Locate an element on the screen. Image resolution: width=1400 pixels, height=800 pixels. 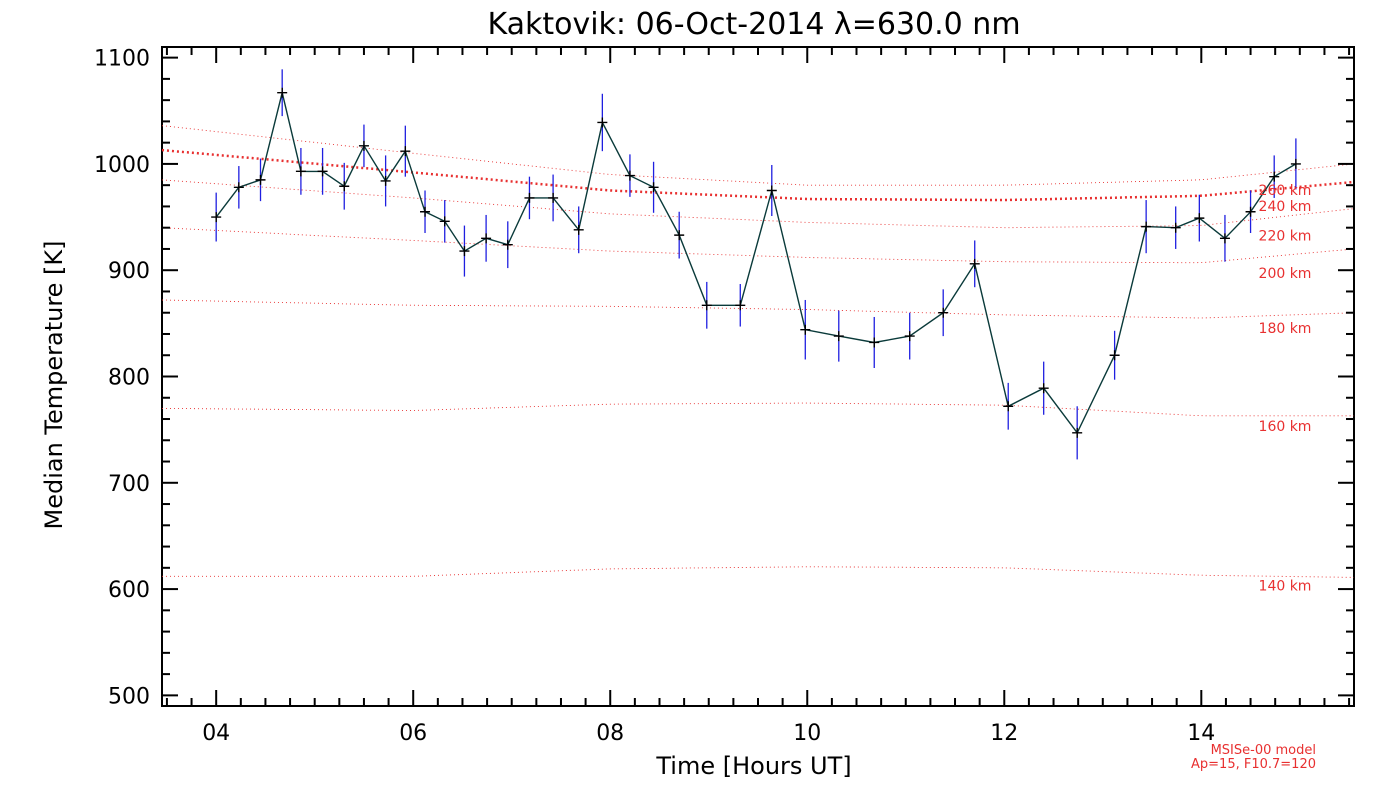
y-tick-label: 500 is located at coordinates (129, 696).